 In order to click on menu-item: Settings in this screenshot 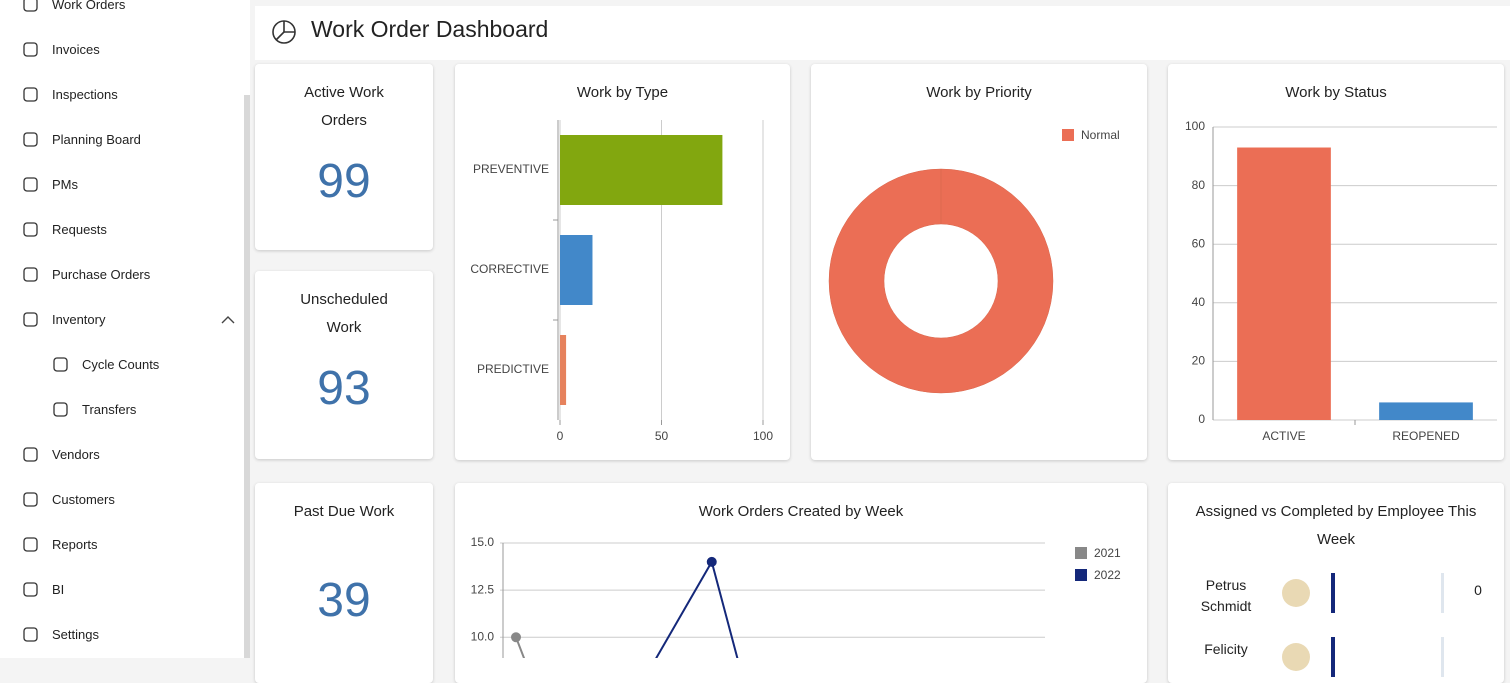, I will do `click(122, 635)`.